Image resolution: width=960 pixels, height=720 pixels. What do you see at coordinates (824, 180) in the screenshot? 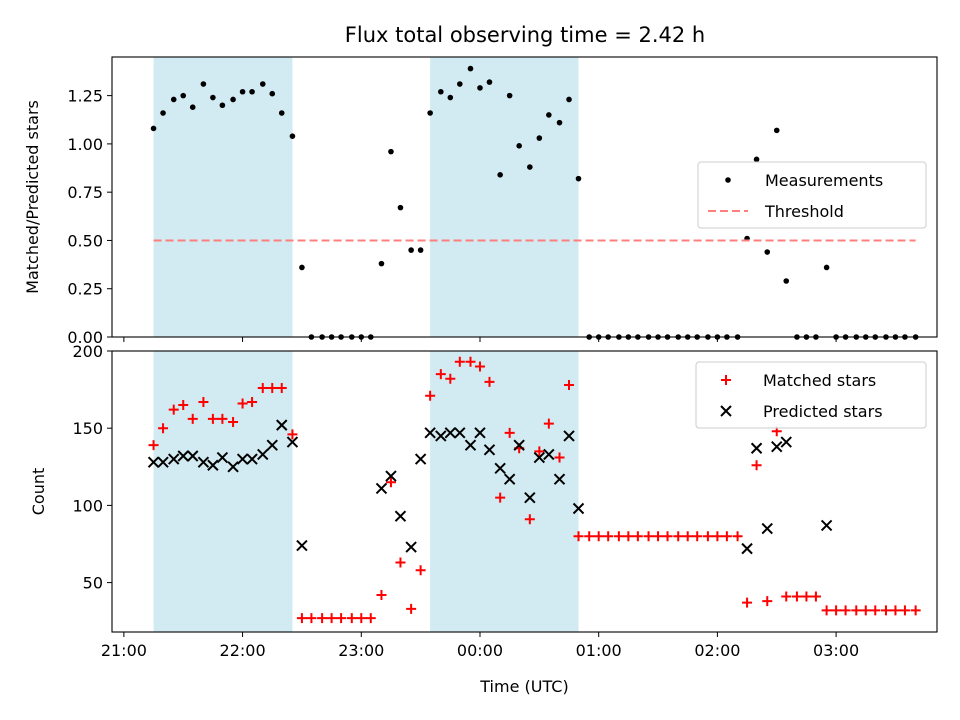
I see `legend-label: Measurements` at bounding box center [824, 180].